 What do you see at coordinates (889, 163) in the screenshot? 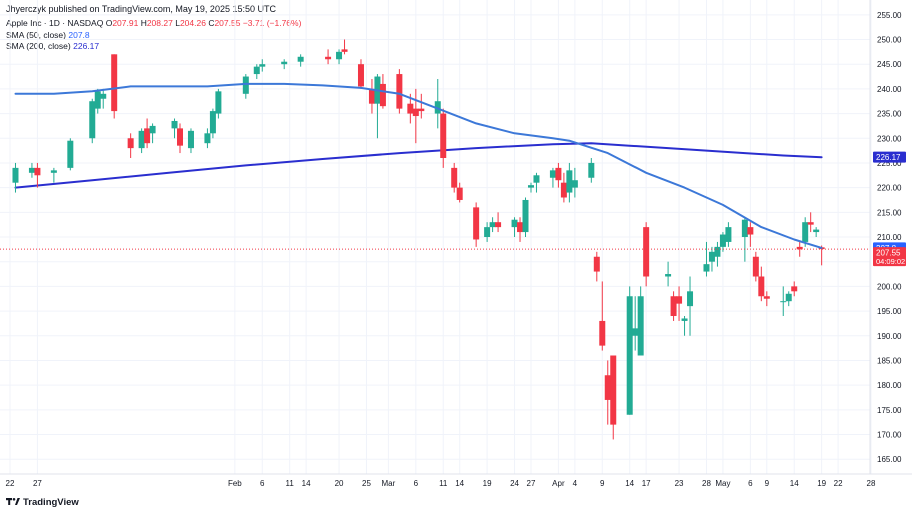
I see `y-tick-label: 225.00` at bounding box center [889, 163].